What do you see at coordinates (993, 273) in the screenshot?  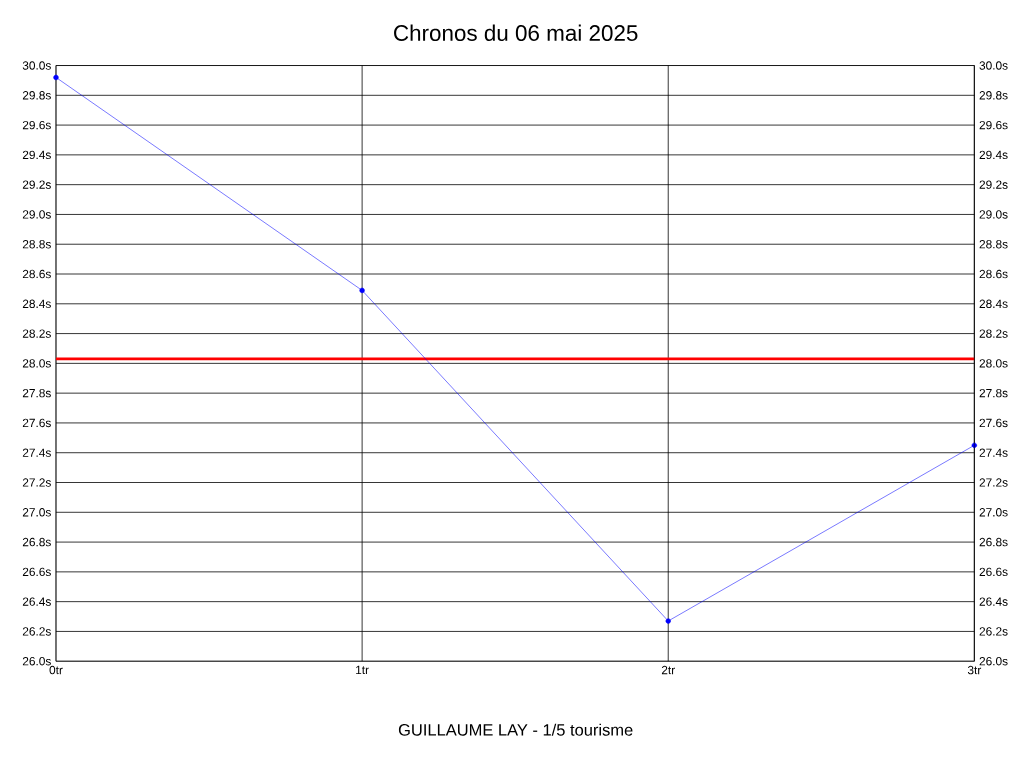 I see `y2-tick-label: 28.6s` at bounding box center [993, 273].